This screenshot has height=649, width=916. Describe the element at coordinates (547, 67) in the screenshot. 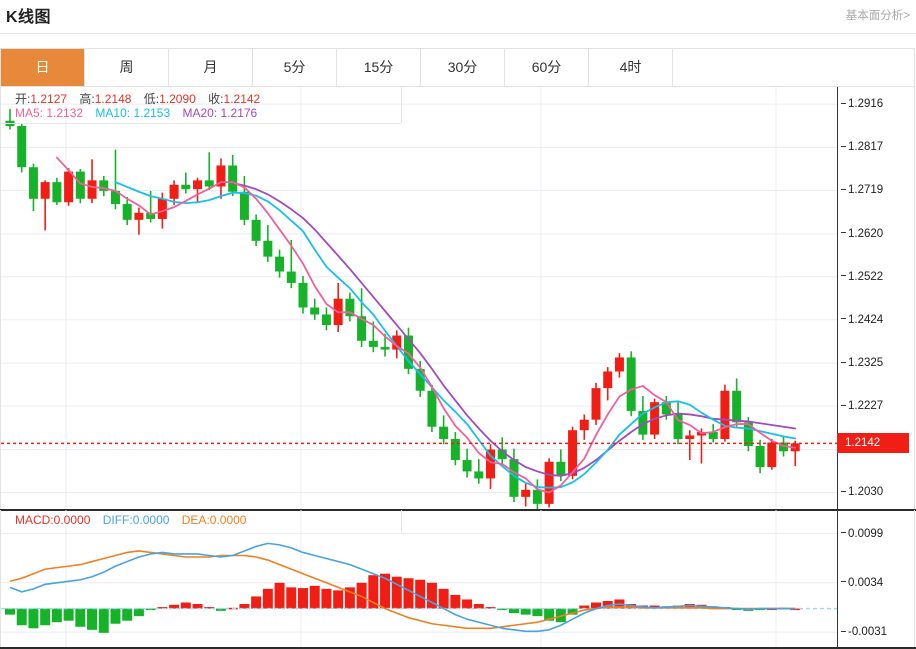

I see `tab-60min: 60分` at that location.